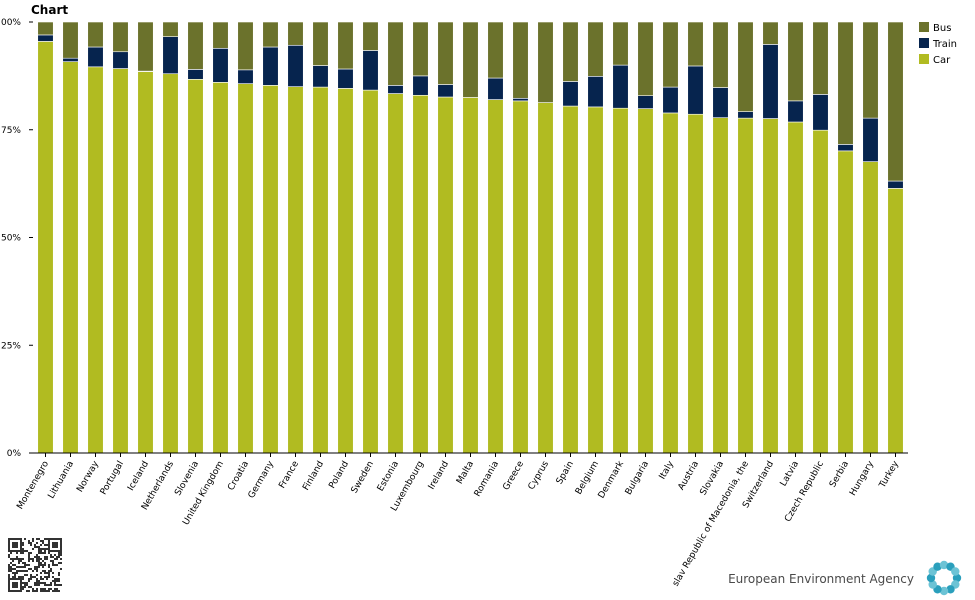  Describe the element at coordinates (795, 61) in the screenshot. I see `bar-bus-latvia` at that location.